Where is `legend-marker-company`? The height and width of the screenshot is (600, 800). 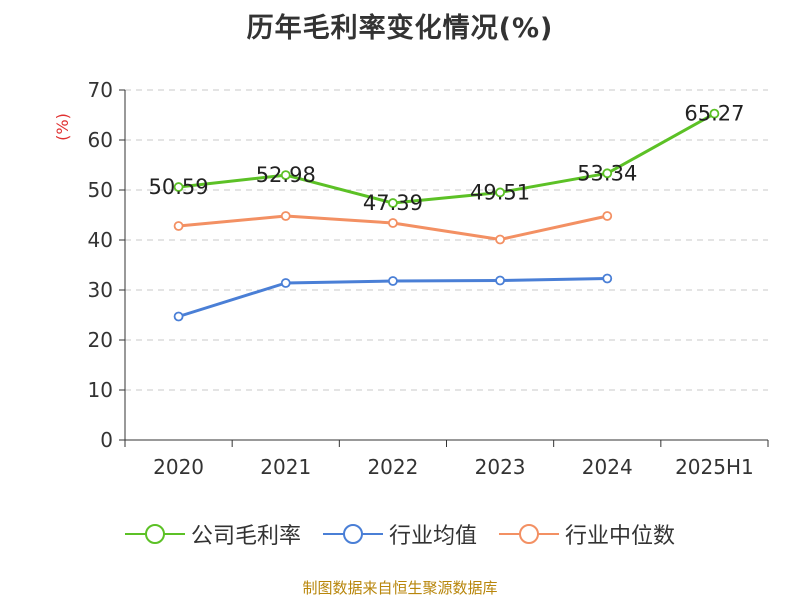
legend-marker-company is located at coordinates (154, 534).